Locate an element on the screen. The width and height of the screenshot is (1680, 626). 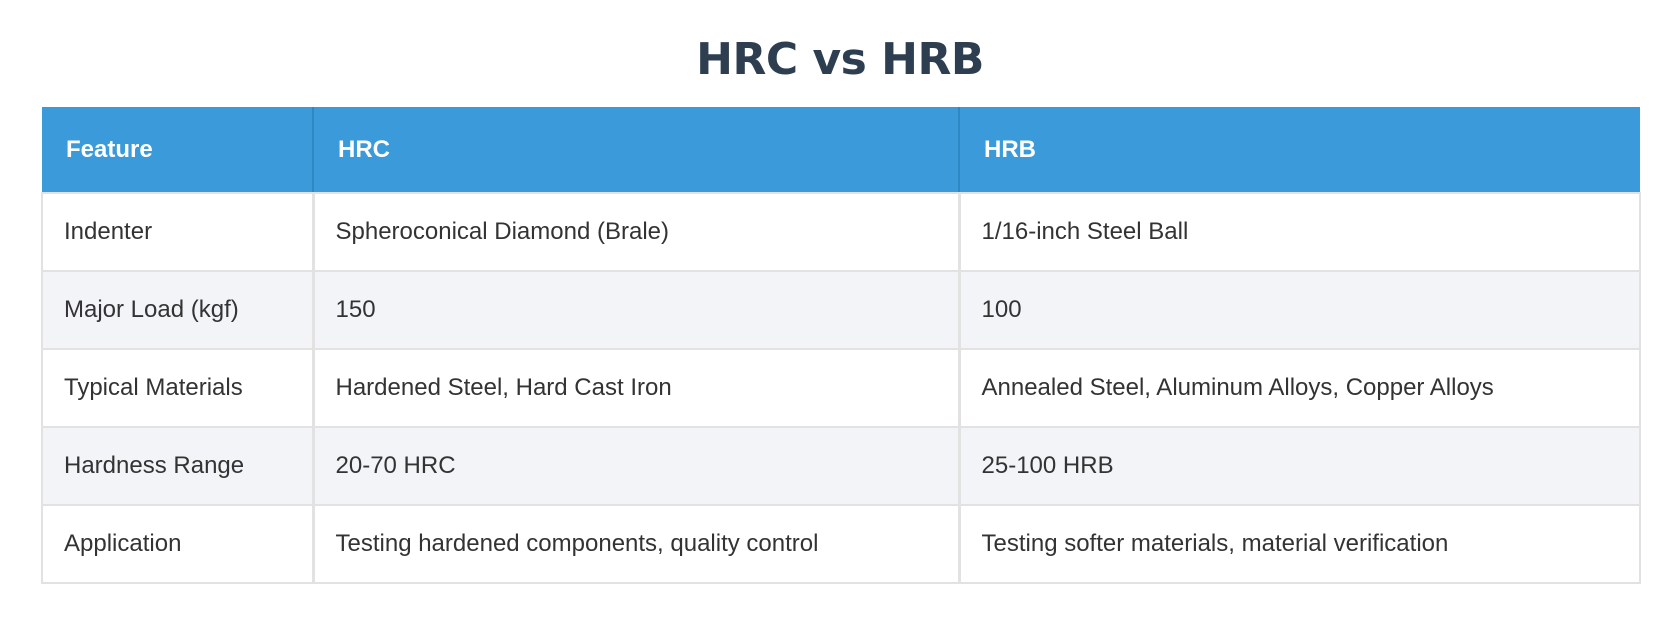
feature-cell: Hardness Range is located at coordinates (178, 466).